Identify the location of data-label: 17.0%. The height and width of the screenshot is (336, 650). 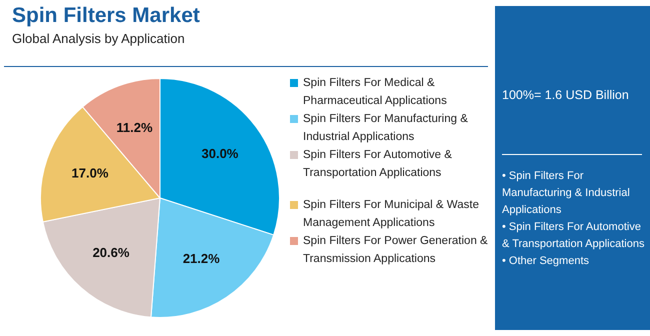
(90, 172).